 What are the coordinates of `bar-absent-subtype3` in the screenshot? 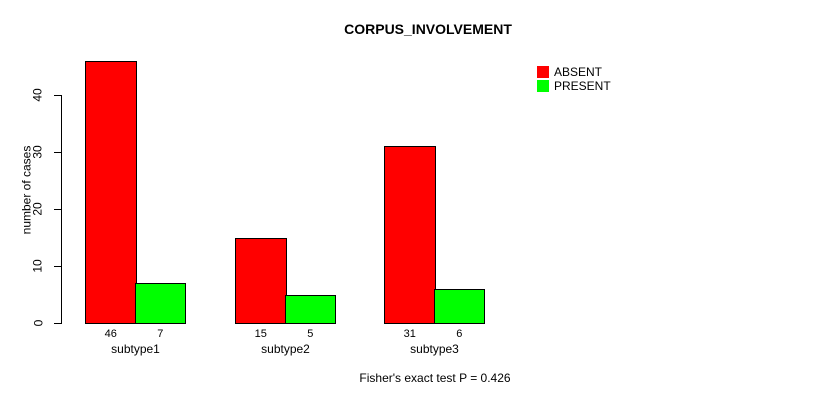 It's located at (410, 235).